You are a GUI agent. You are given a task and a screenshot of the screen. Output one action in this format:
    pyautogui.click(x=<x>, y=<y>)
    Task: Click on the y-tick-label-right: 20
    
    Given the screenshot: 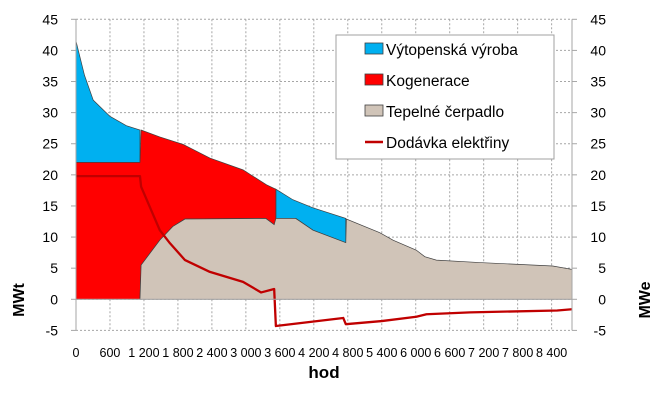 What is the action you would take?
    pyautogui.click(x=598, y=175)
    